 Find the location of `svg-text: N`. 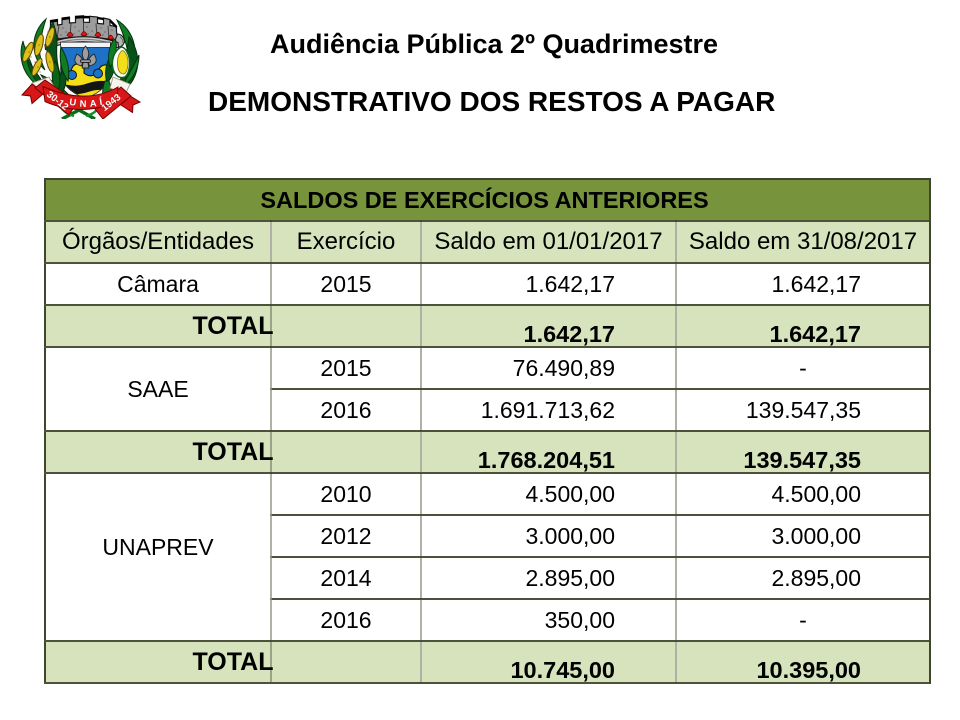

svg-text: N is located at coordinates (83, 103).